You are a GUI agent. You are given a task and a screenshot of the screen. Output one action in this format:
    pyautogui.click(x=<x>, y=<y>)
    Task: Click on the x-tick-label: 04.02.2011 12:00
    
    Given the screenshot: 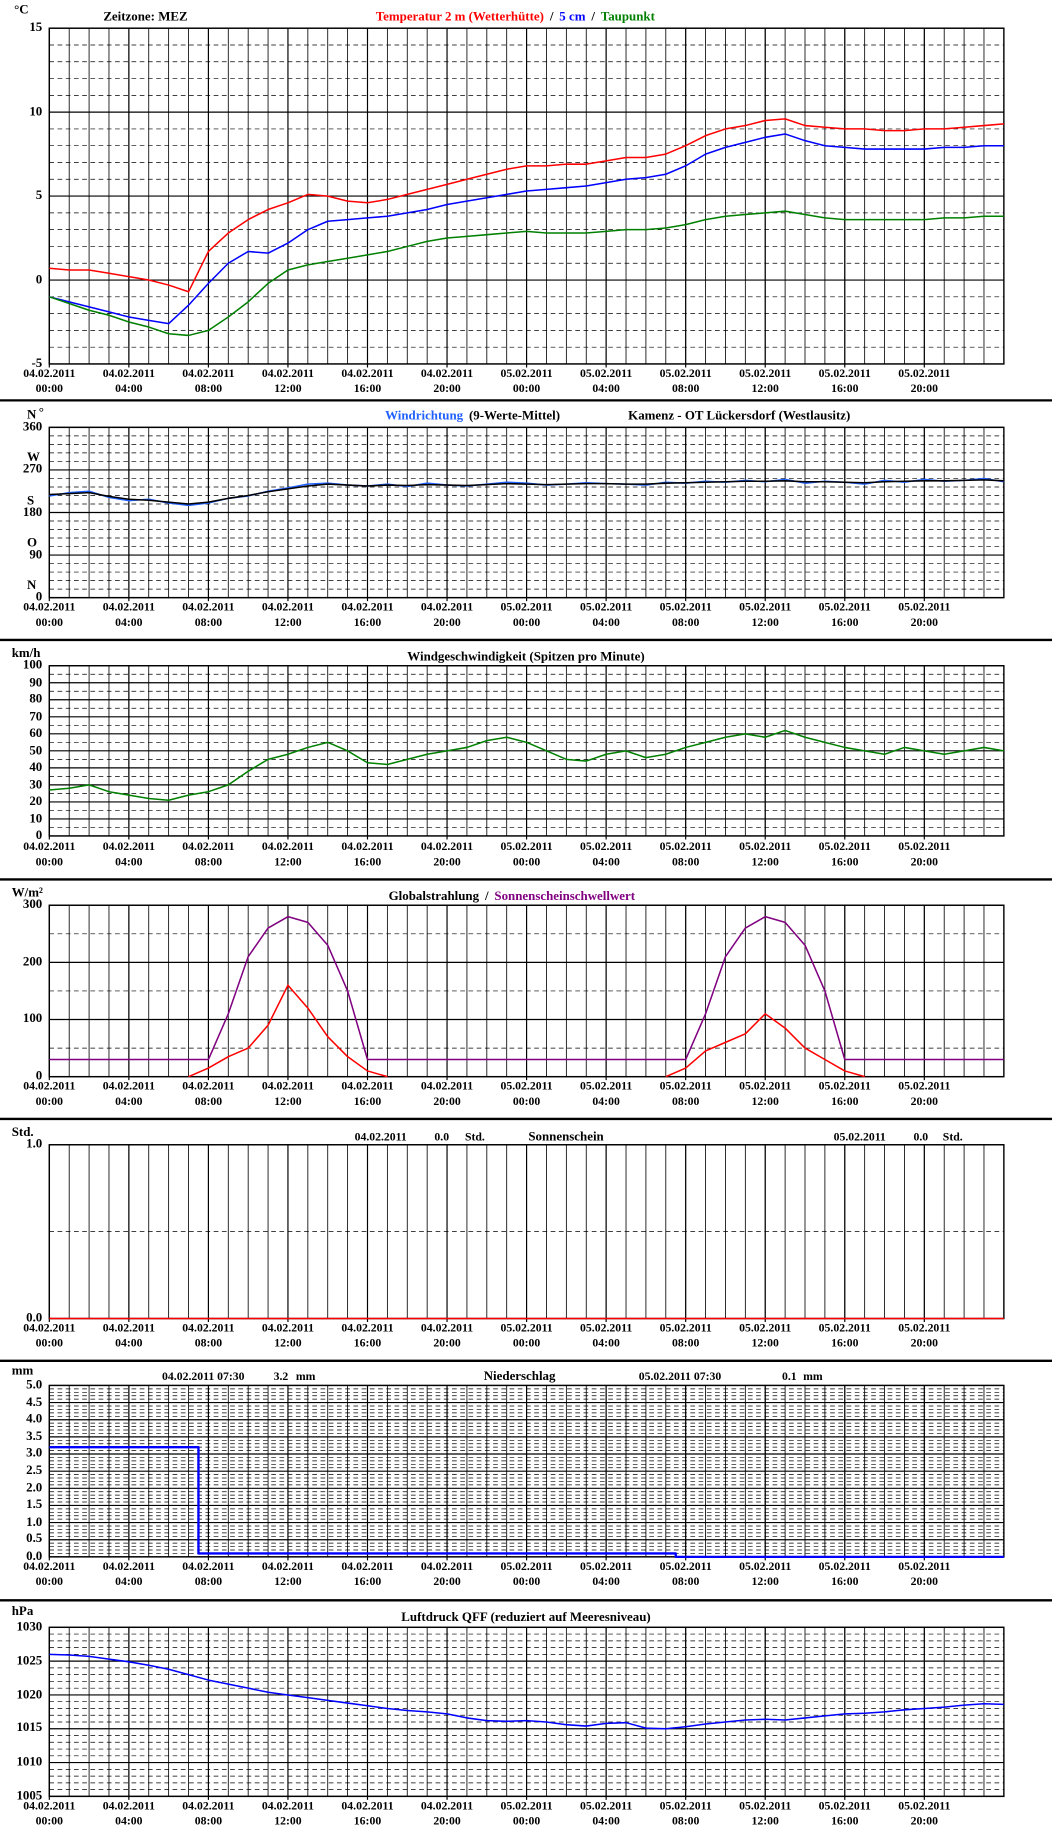 What is the action you would take?
    pyautogui.click(x=288, y=1336)
    